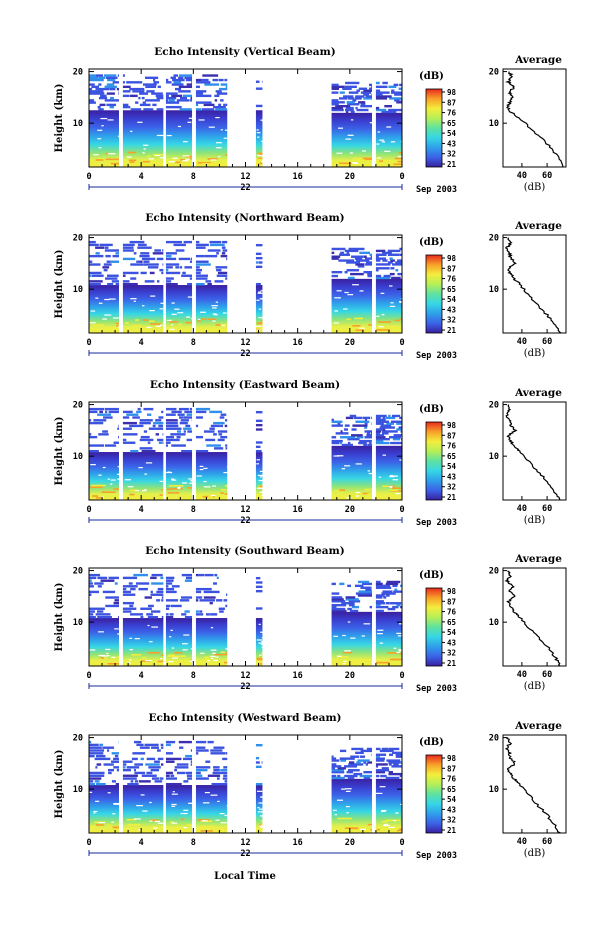 Image resolution: width=616 pixels, height=929 pixels. What do you see at coordinates (494, 290) in the screenshot?
I see `average-y-tick-label: 10` at bounding box center [494, 290].